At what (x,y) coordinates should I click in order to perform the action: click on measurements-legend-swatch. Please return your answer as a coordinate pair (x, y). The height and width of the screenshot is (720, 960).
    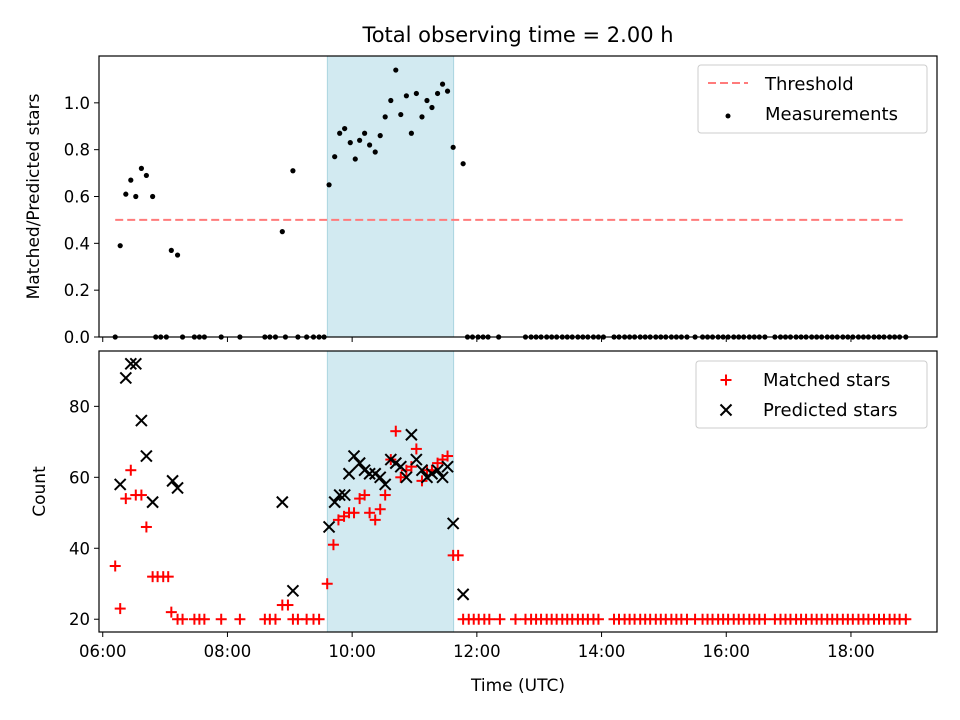
    Looking at the image, I should click on (728, 116).